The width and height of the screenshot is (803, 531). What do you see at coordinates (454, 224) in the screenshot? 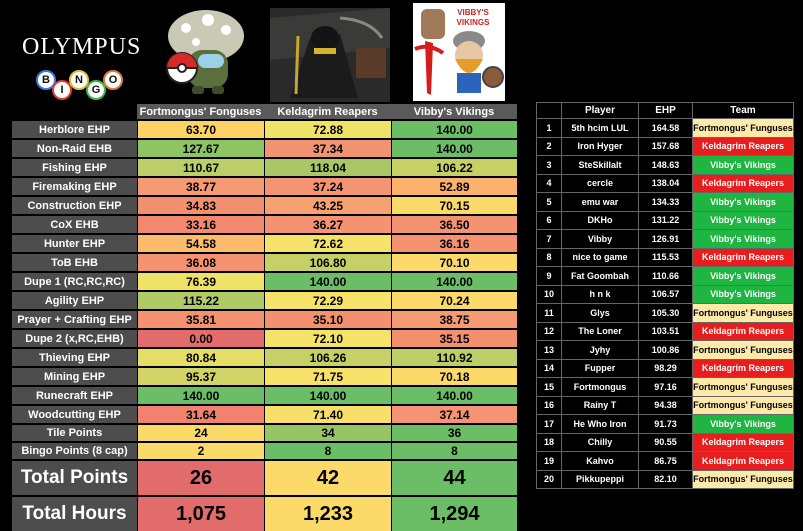
I see `score-cell: 36.50` at bounding box center [454, 224].